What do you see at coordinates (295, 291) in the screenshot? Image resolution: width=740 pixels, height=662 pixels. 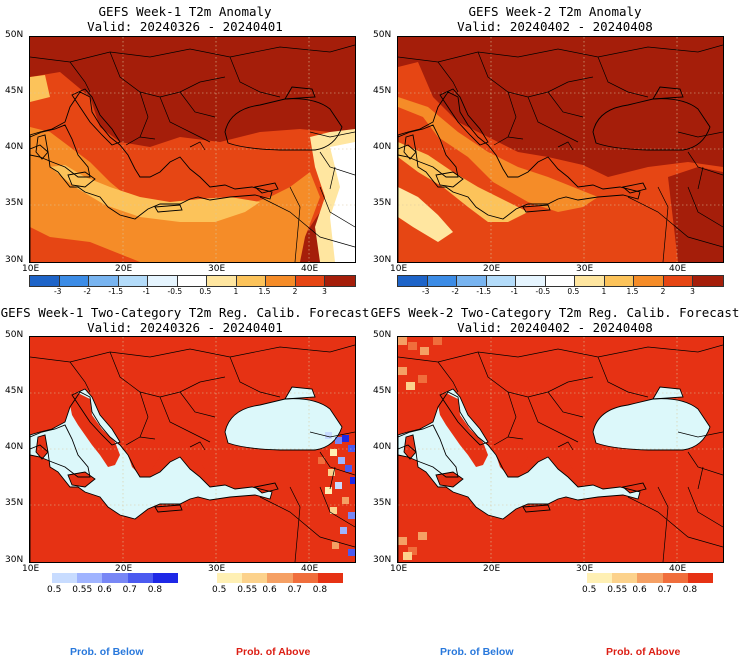 I see `colorbar-tick-label: 2` at bounding box center [295, 291].